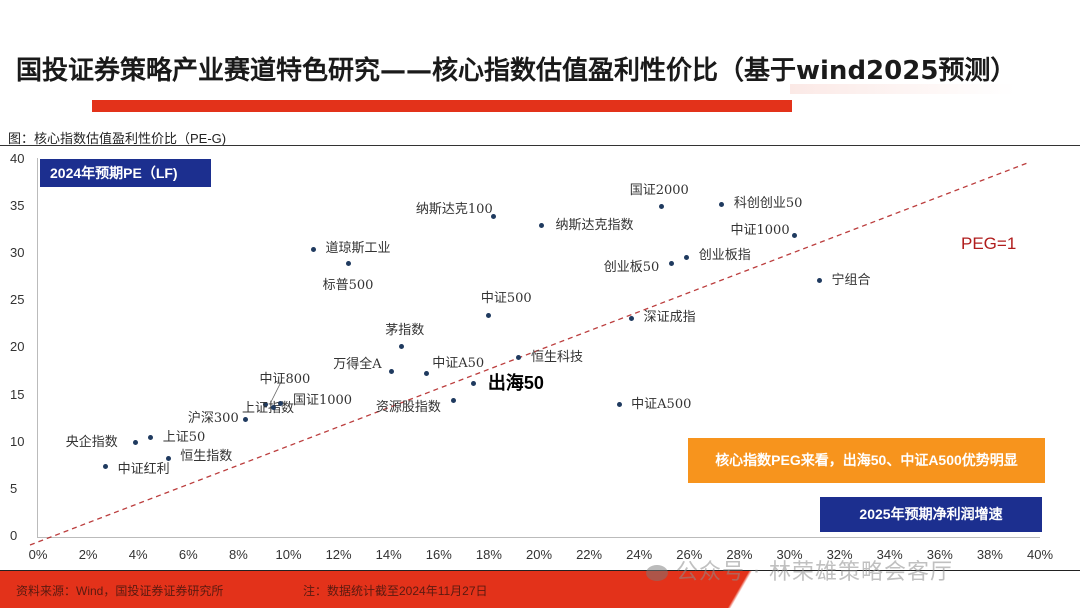 This screenshot has width=1080, height=608. Describe the element at coordinates (989, 243) in the screenshot. I see `peg-label: PEG=1` at that location.